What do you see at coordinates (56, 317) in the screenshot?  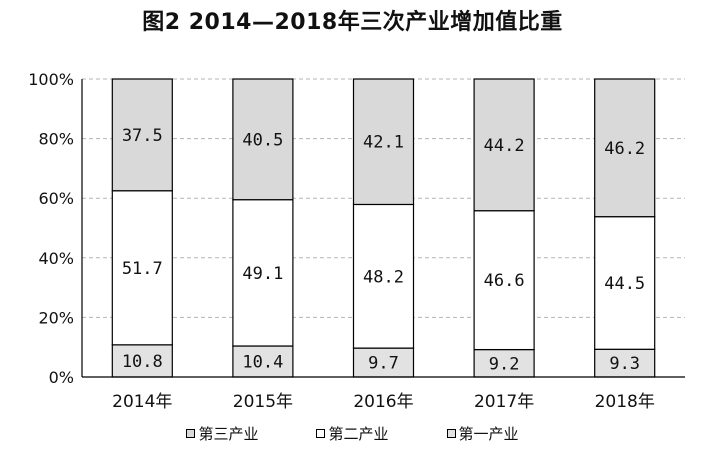 I see `y-tick-label: 20%` at bounding box center [56, 317].